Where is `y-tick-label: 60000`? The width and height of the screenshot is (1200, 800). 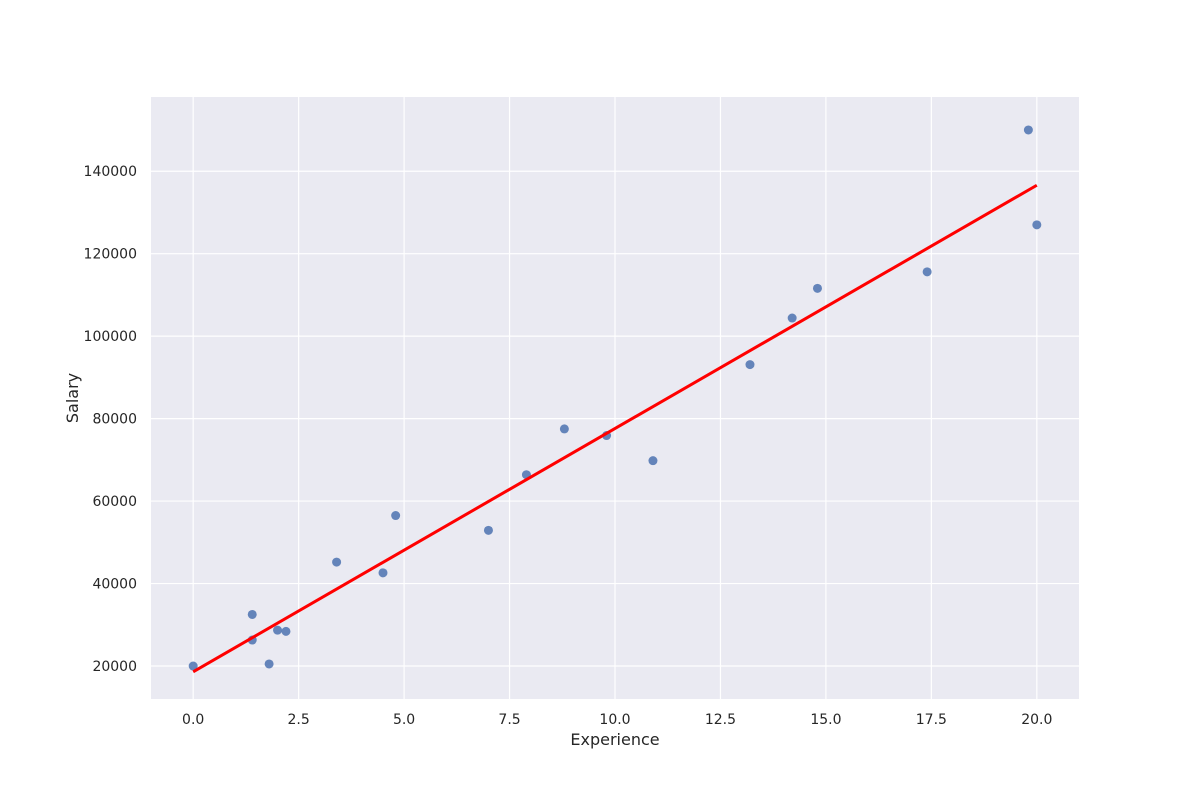
y-tick-label: 60000 is located at coordinates (114, 502).